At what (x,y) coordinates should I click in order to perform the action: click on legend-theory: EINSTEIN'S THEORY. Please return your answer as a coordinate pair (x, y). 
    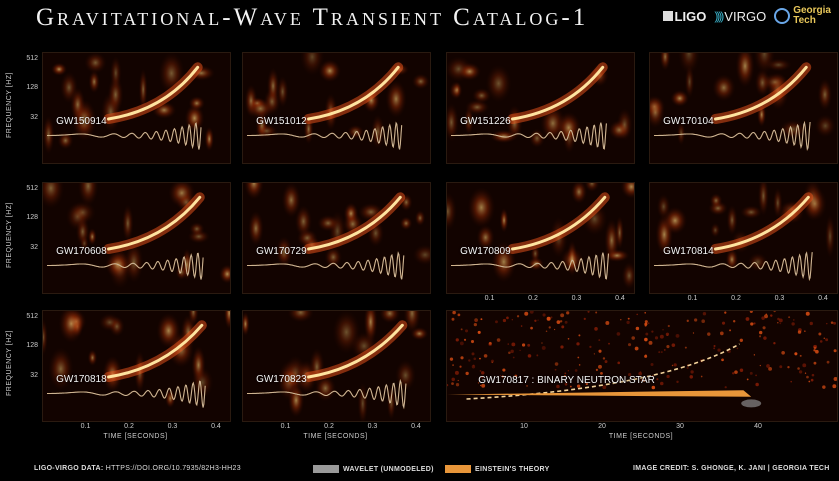
    Looking at the image, I should click on (497, 469).